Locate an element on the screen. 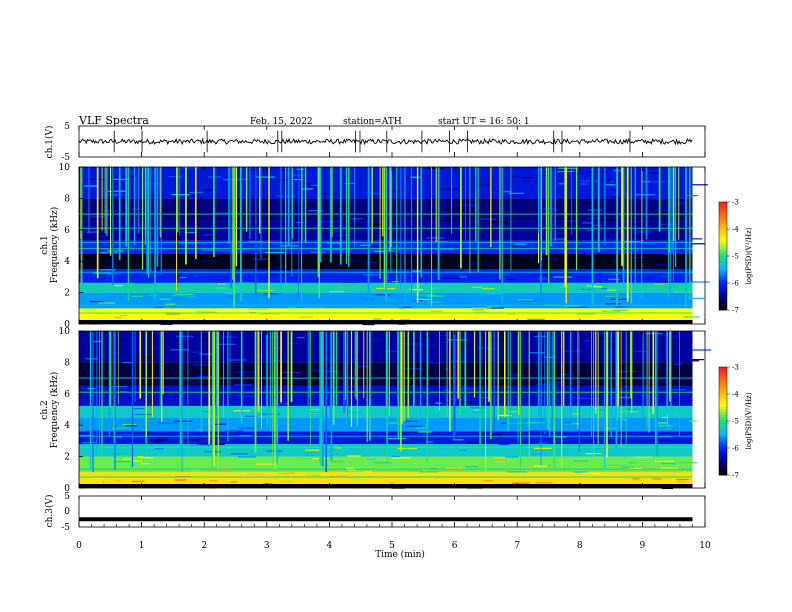  ytick-label: 2 is located at coordinates (67, 294).